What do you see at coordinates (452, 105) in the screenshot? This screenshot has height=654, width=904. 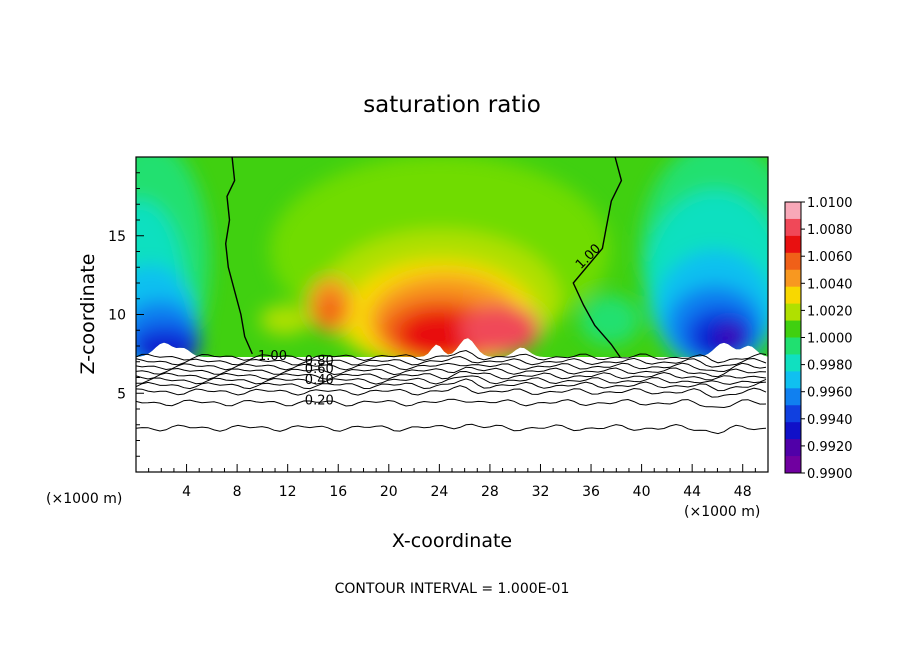 I see `chart-title: saturation ratio` at bounding box center [452, 105].